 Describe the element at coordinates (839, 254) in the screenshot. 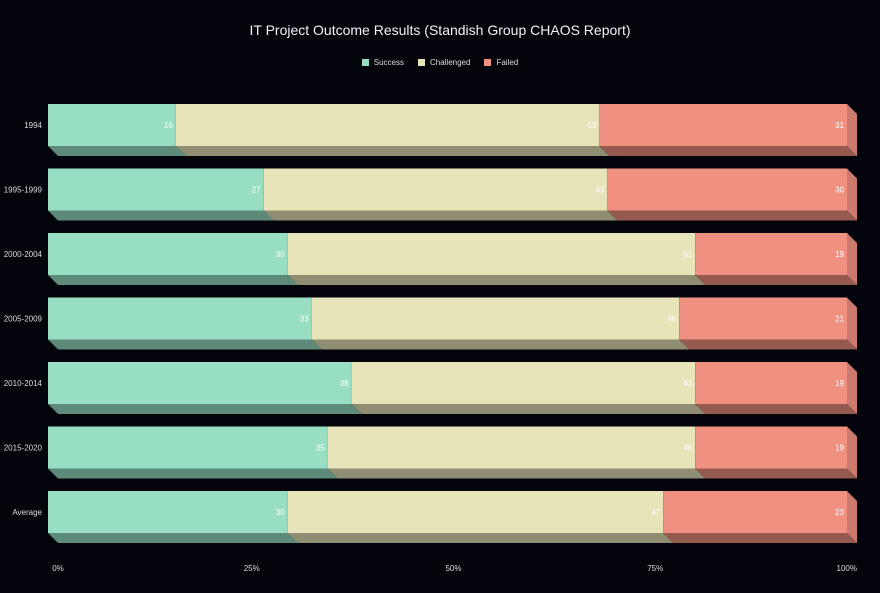

I see `value-label-failed-2000-2004: 19` at that location.